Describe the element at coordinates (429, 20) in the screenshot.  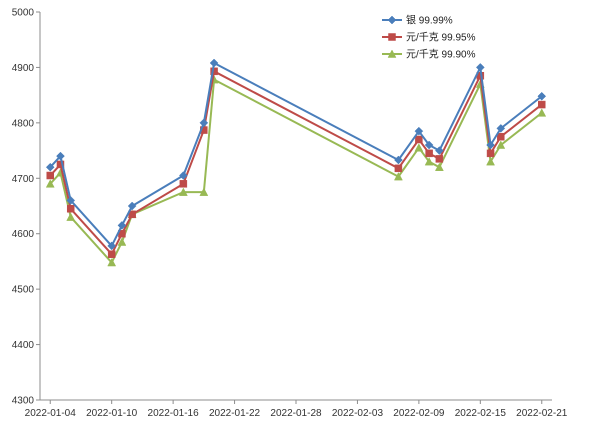
I see `legend-label: 银 99.99%` at that location.